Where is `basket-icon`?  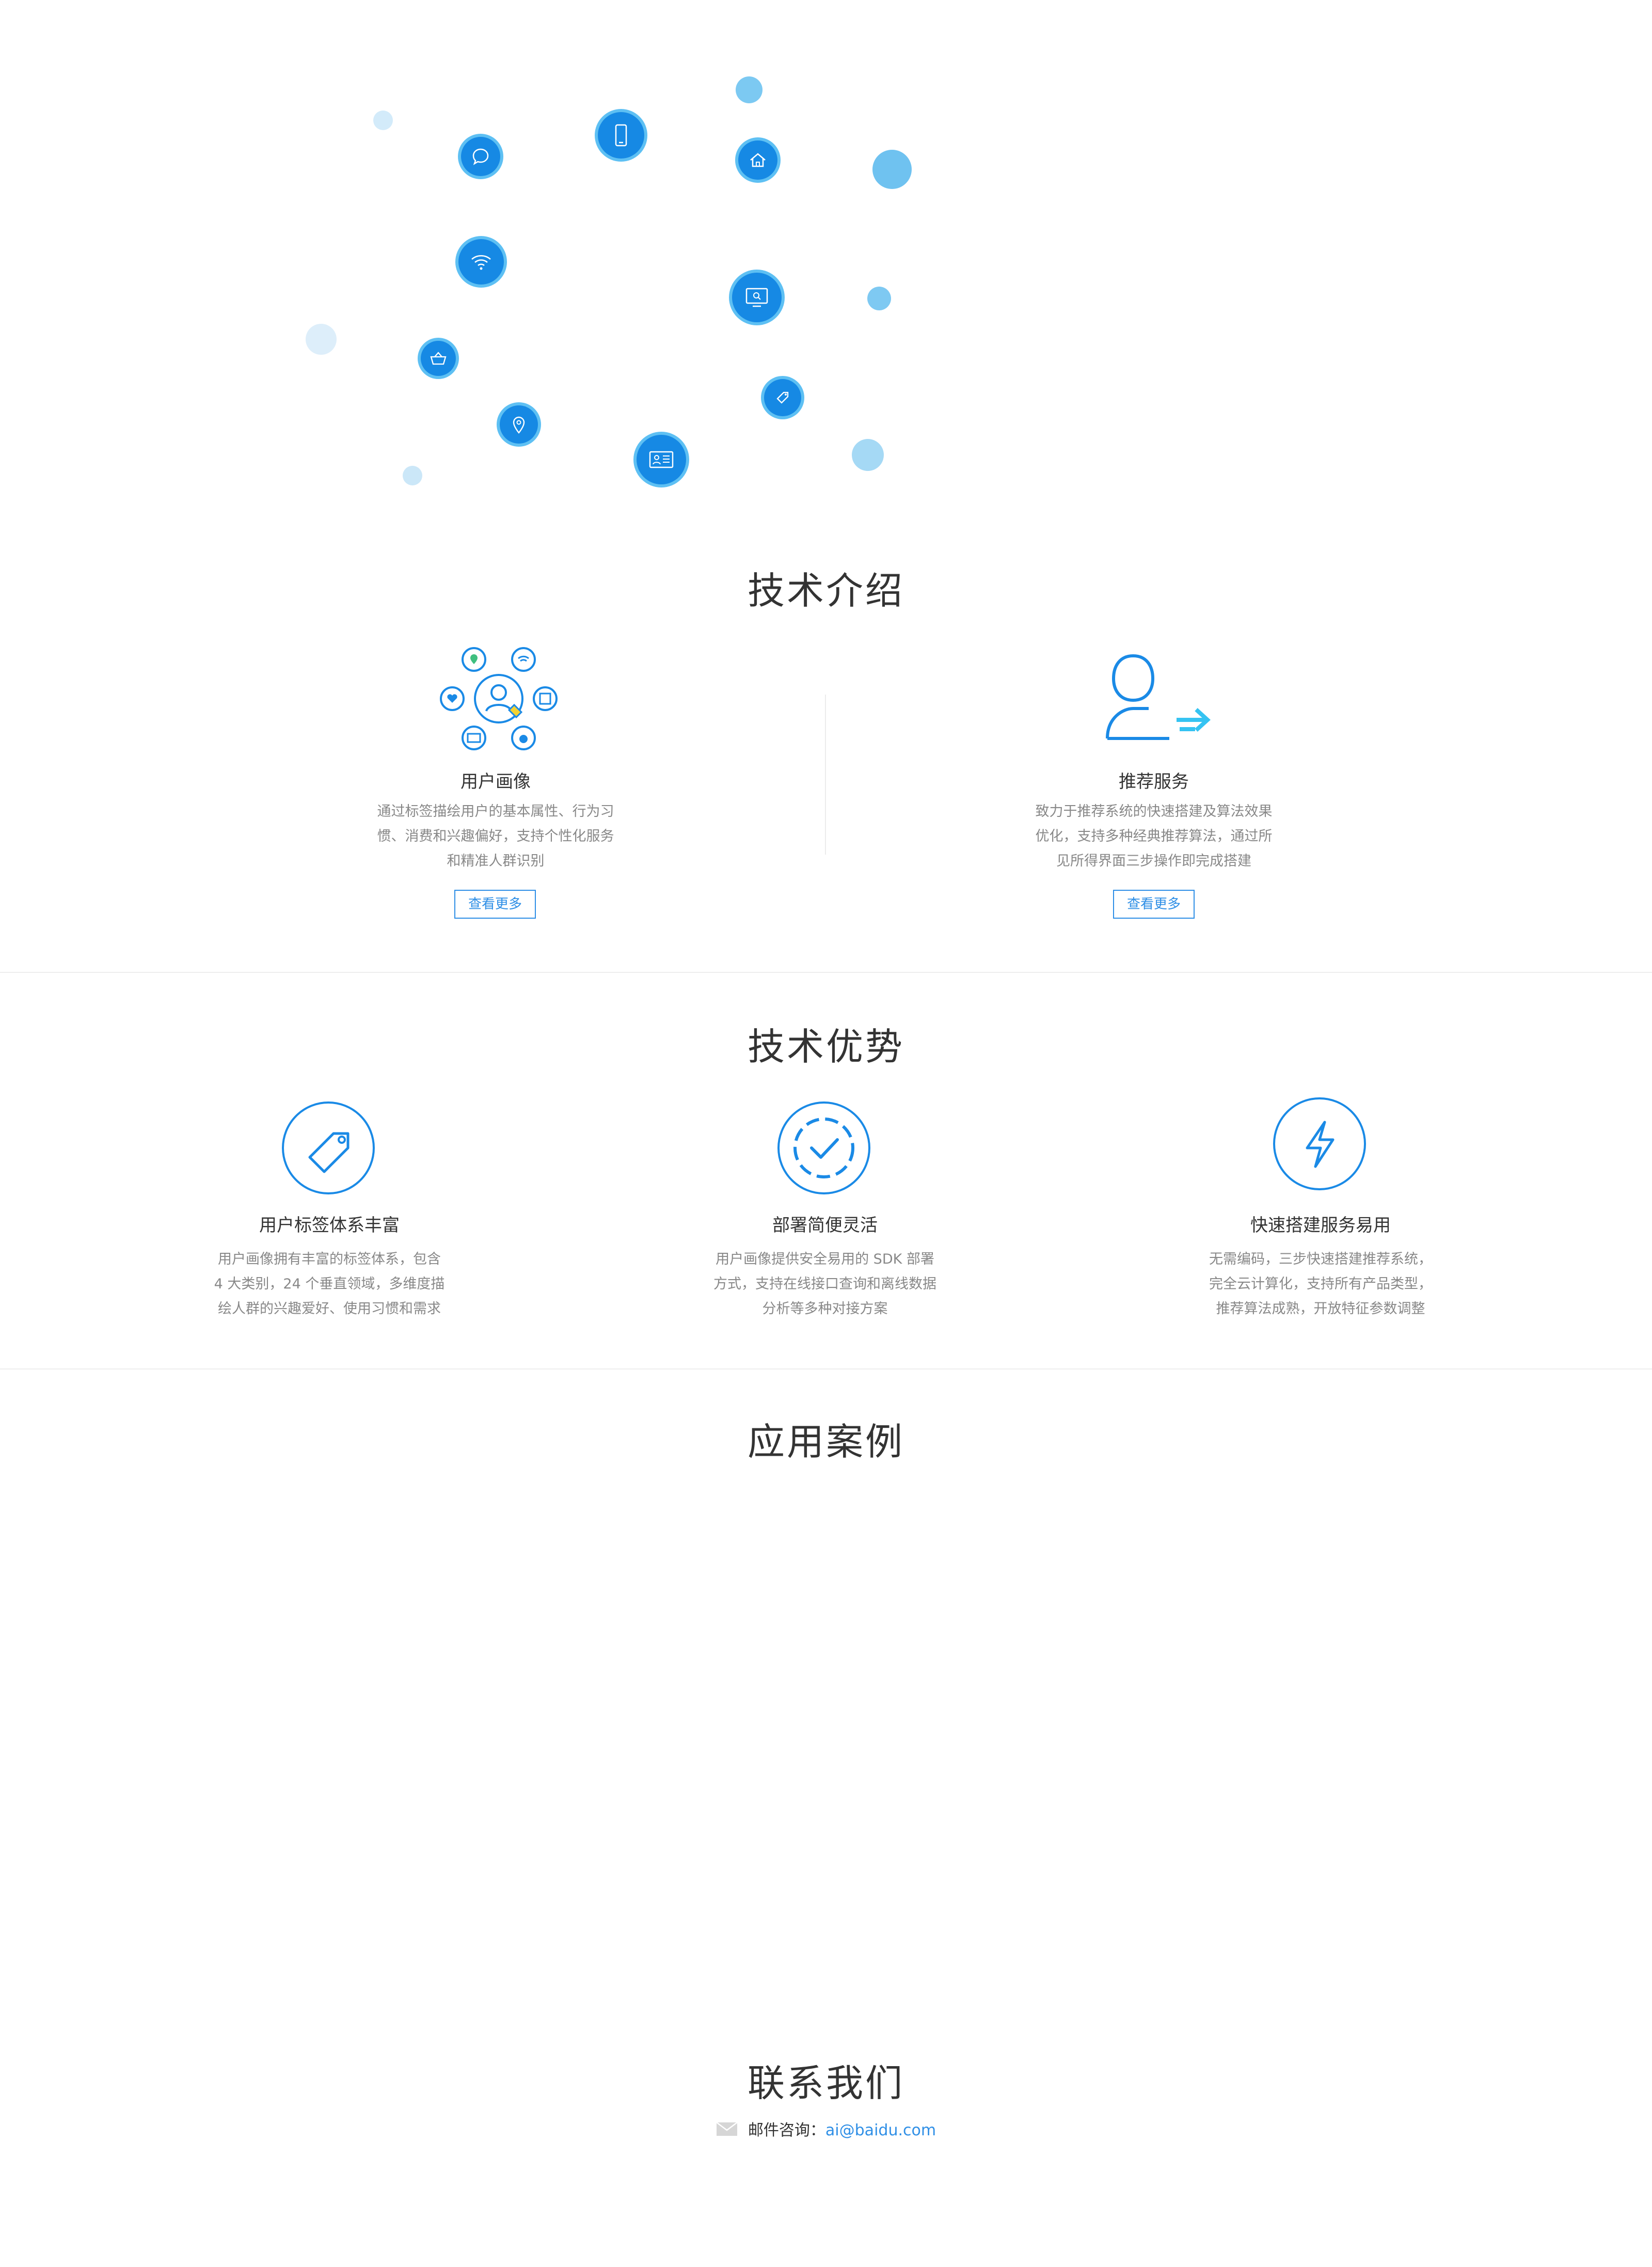
basket-icon is located at coordinates (438, 358).